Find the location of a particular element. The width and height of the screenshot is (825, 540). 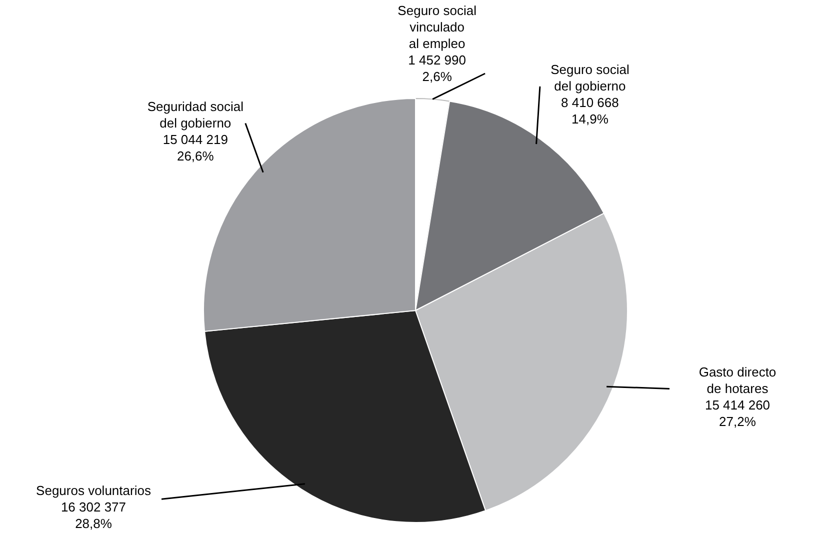

slice-label: Seguro social del gobierno is located at coordinates (590, 78).